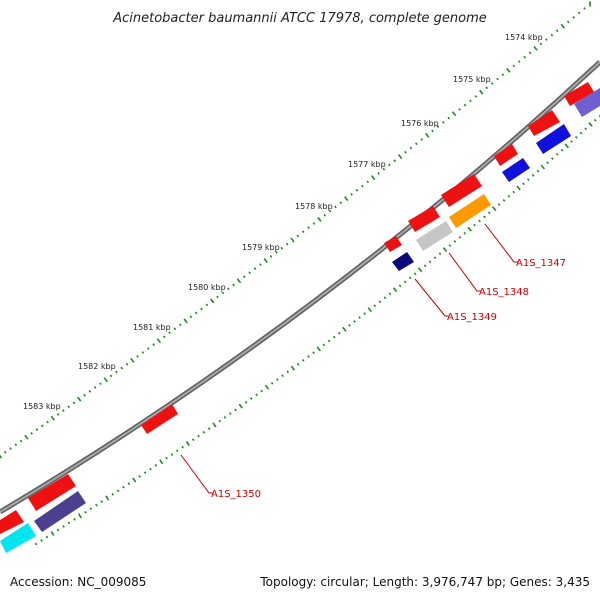 Image resolution: width=600 pixels, height=600 pixels. What do you see at coordinates (236, 494) in the screenshot?
I see `gene-label-a1s-1350: A1S_1350` at bounding box center [236, 494].